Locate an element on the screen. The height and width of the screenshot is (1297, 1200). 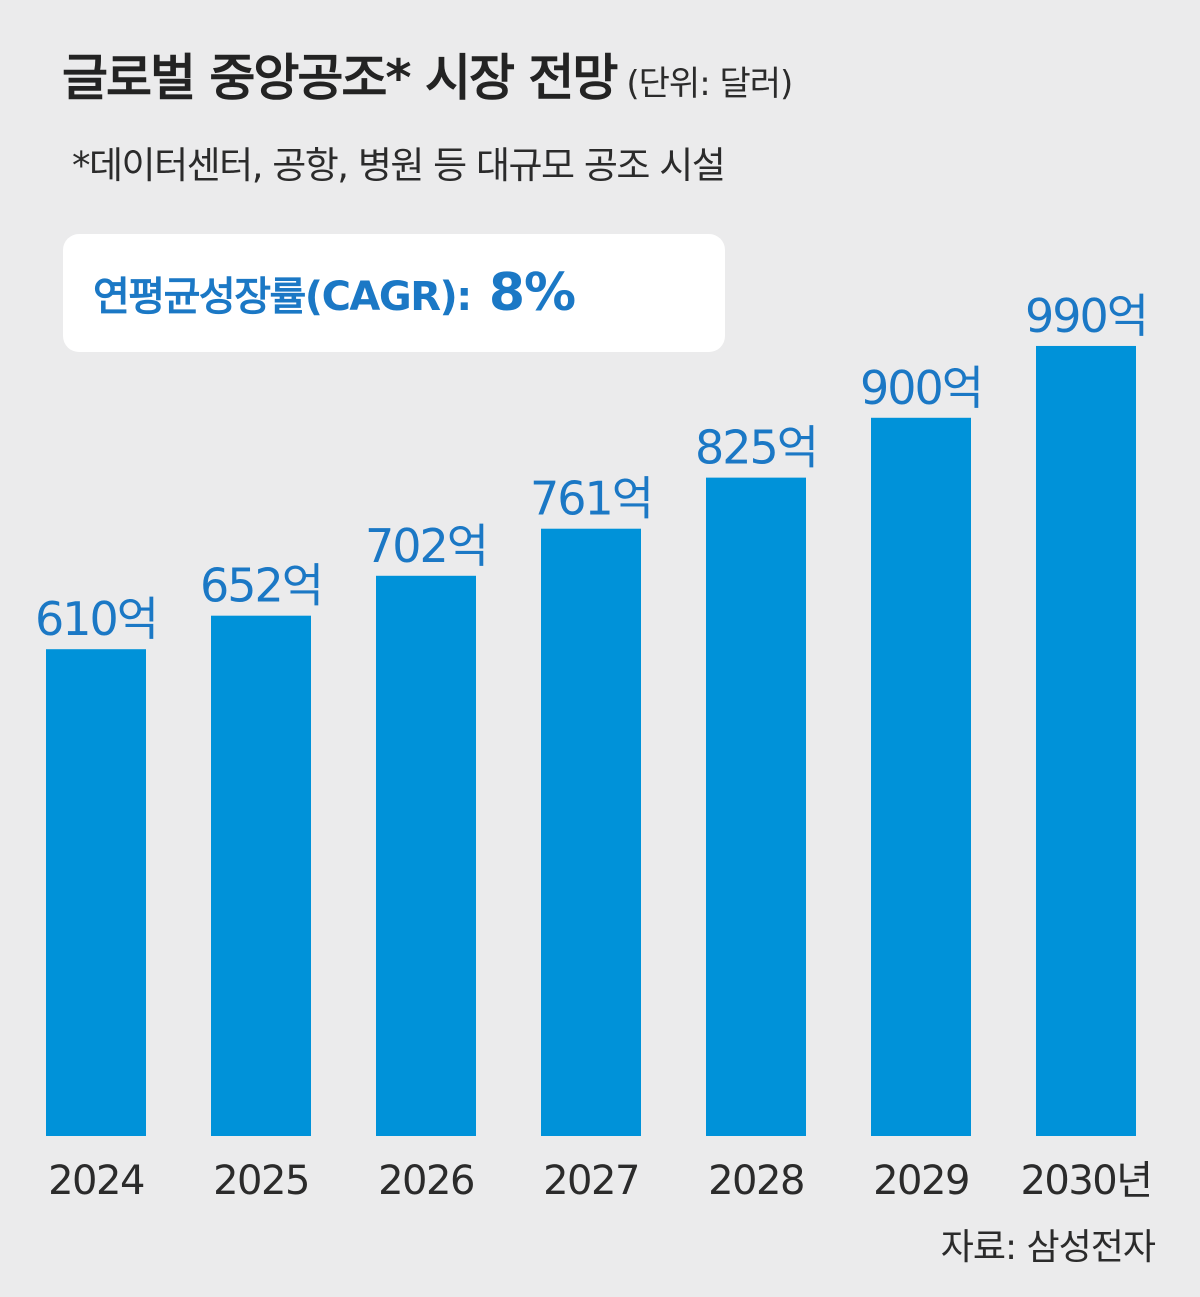
value-label-2029: 900억 is located at coordinates (921, 388).